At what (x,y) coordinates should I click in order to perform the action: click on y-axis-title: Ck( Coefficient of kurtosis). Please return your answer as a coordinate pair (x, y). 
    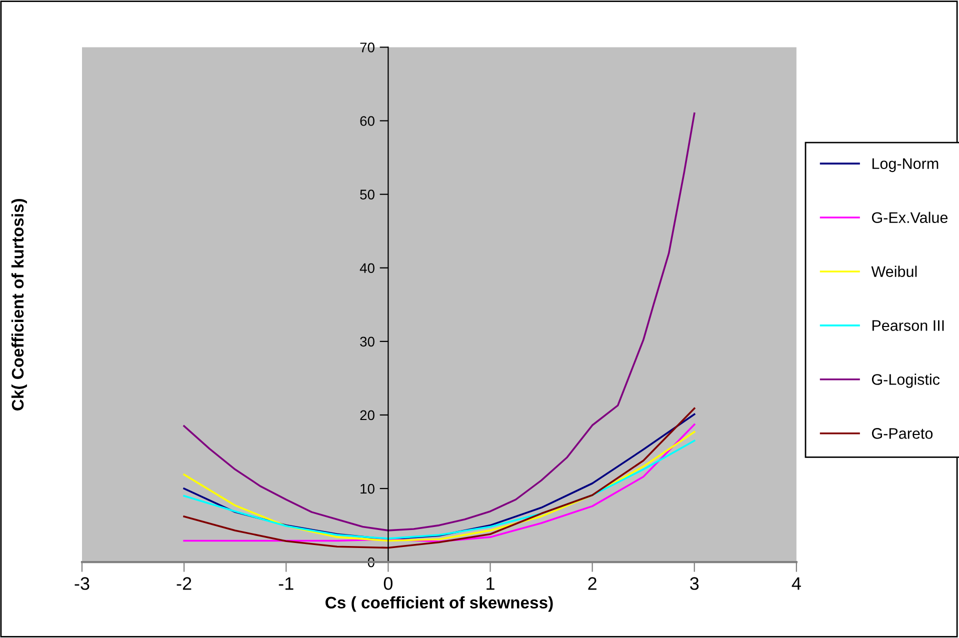
    Looking at the image, I should click on (19, 304).